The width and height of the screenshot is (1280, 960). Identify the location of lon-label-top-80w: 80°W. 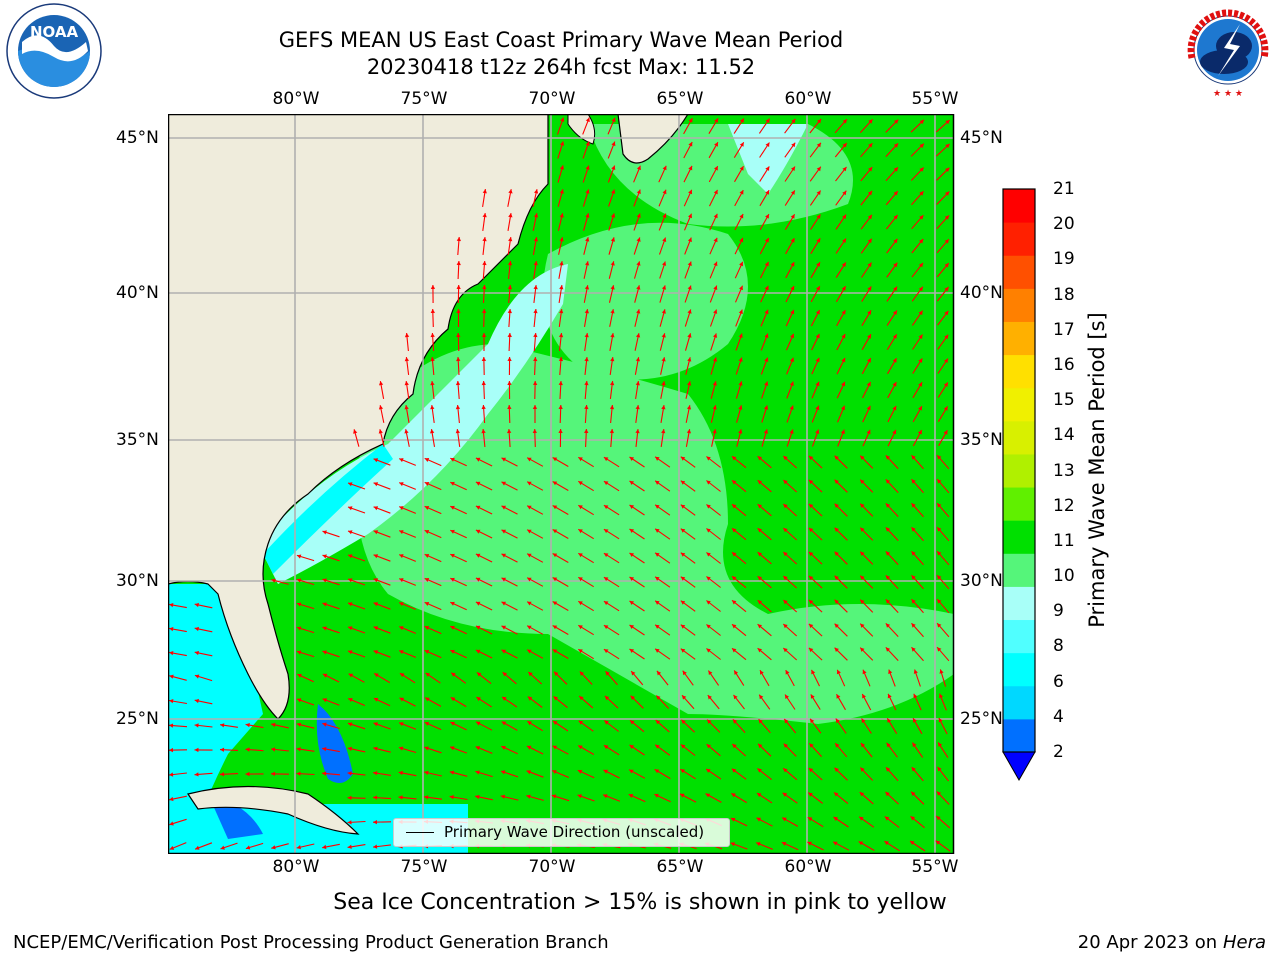
(296, 99).